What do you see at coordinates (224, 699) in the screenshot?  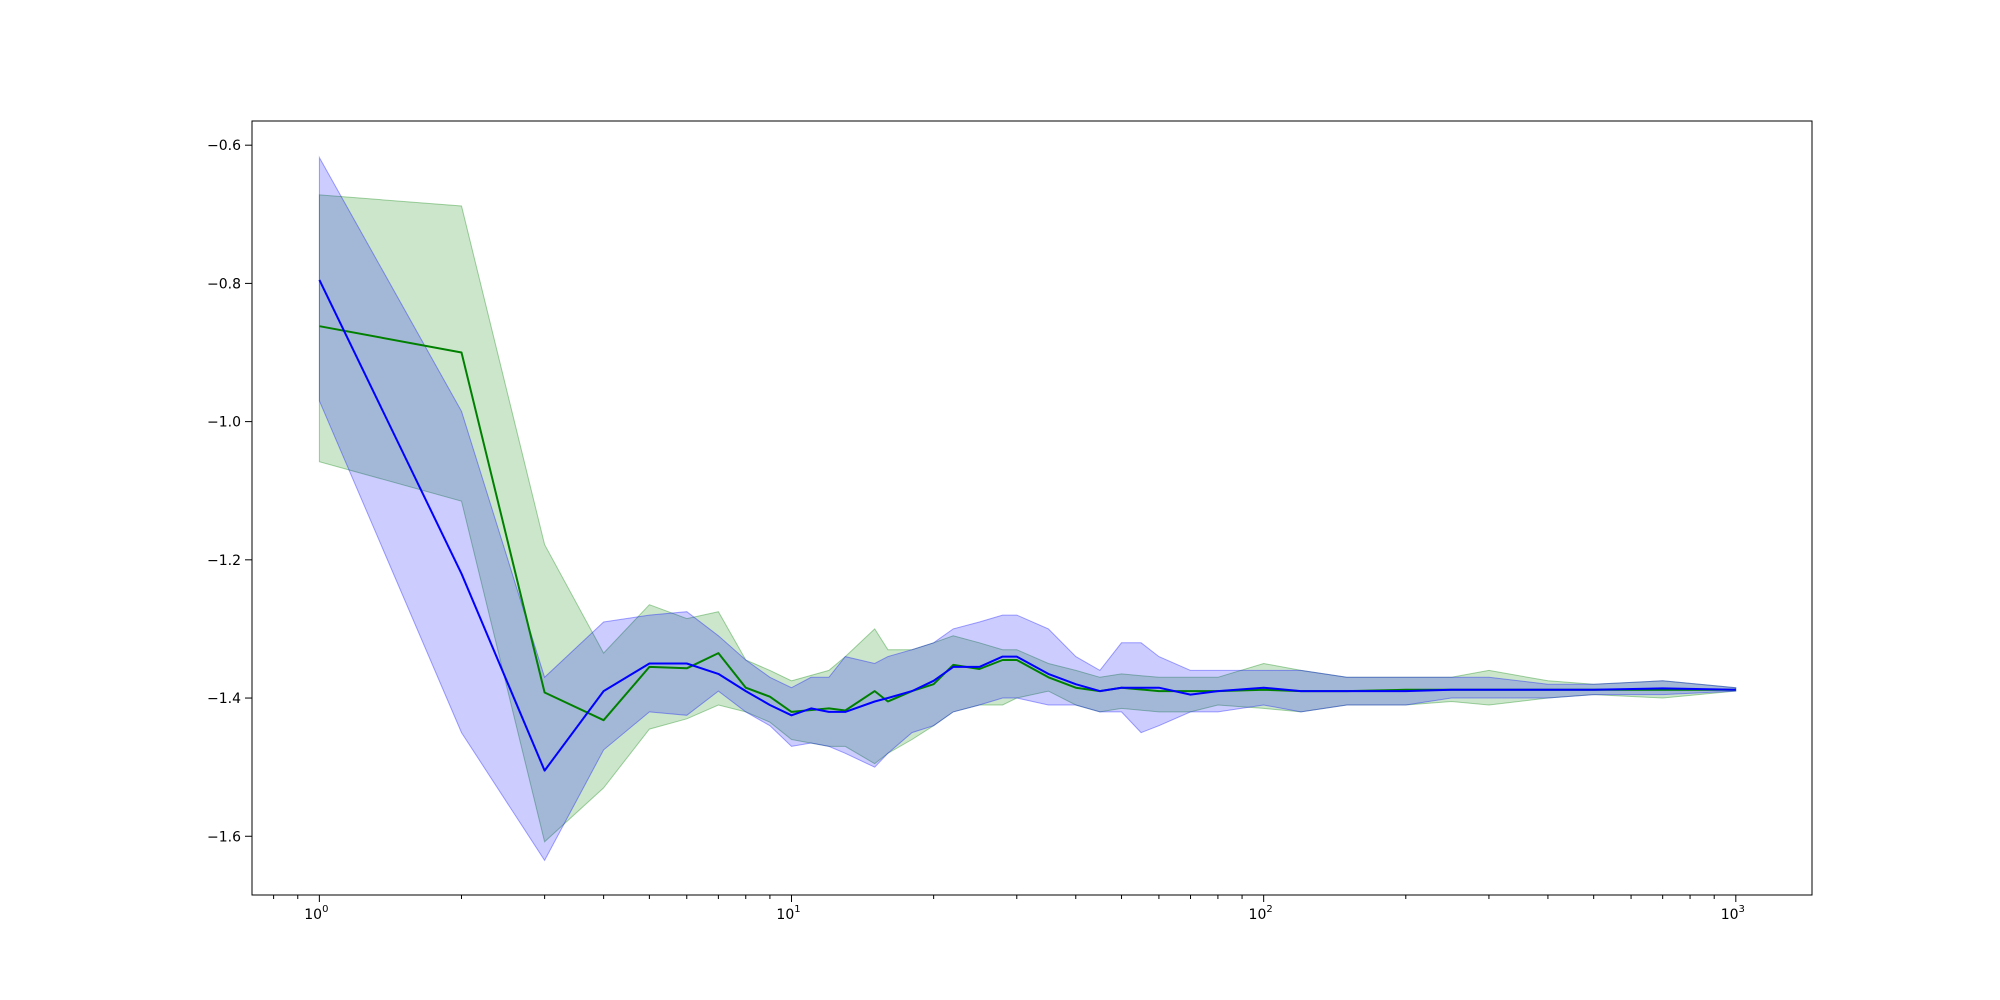 I see `y-tick-label: −1.4` at bounding box center [224, 699].